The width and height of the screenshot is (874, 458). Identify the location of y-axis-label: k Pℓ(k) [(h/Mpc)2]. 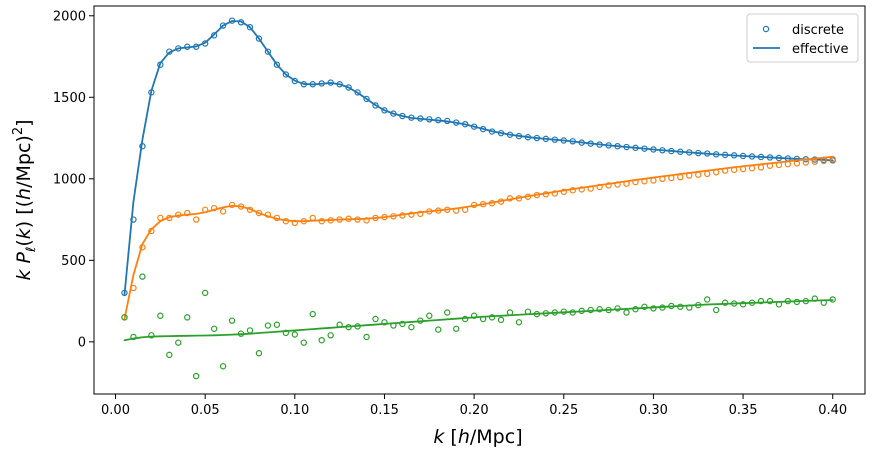
(25, 199).